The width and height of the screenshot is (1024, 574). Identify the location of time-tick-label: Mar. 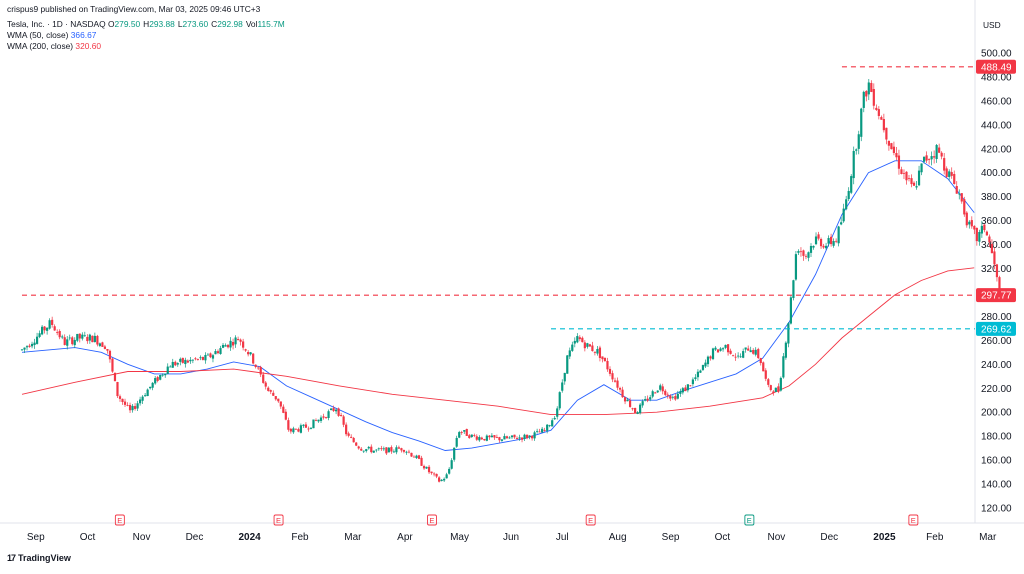
(353, 537).